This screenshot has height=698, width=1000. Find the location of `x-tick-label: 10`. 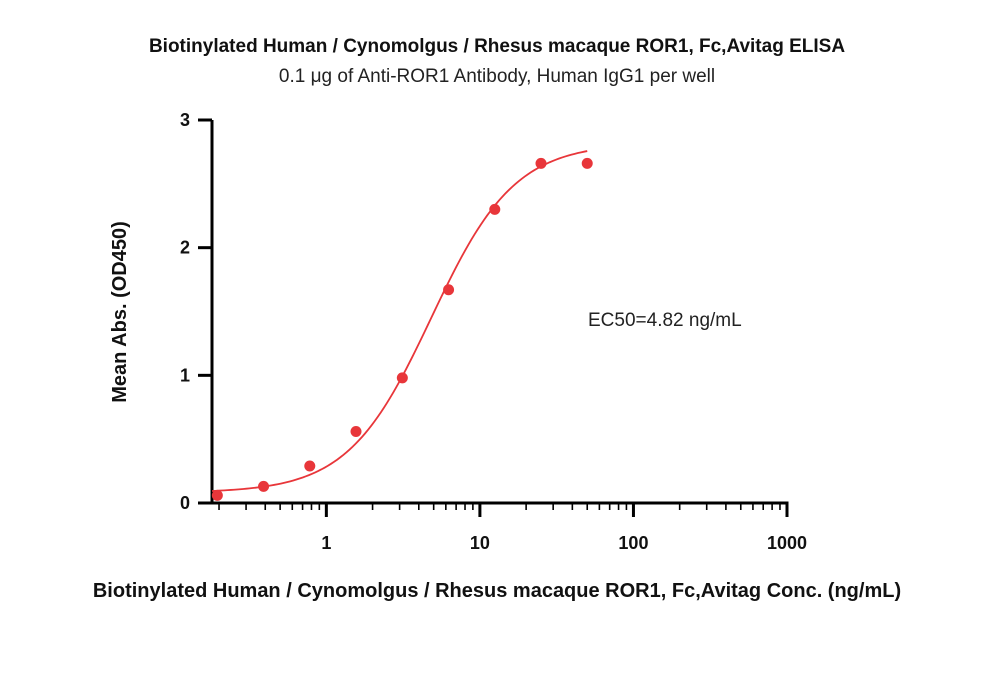

x-tick-label: 10 is located at coordinates (480, 543).